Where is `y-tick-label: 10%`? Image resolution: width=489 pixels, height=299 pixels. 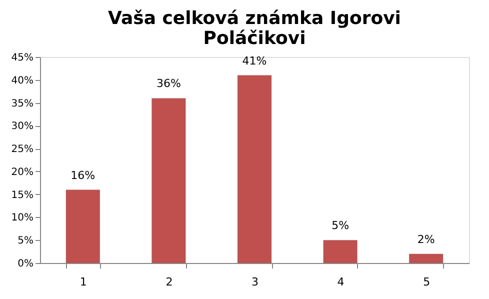 y-tick-label: 10% is located at coordinates (22, 218).